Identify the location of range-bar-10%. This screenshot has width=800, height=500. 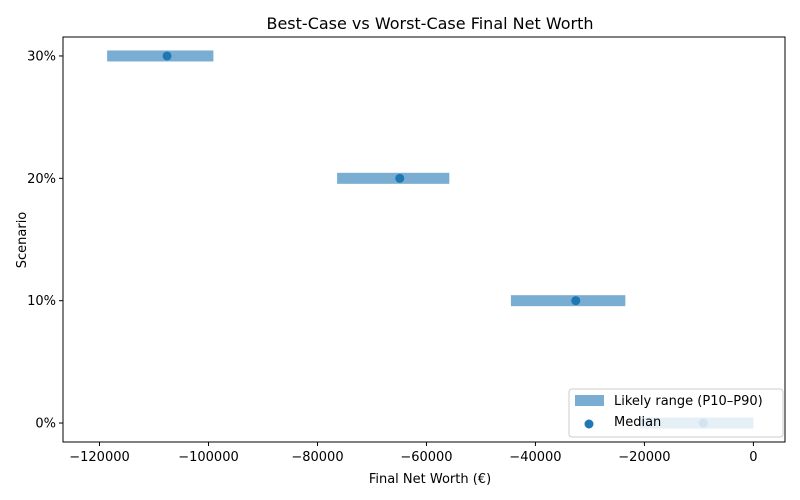
(568, 301).